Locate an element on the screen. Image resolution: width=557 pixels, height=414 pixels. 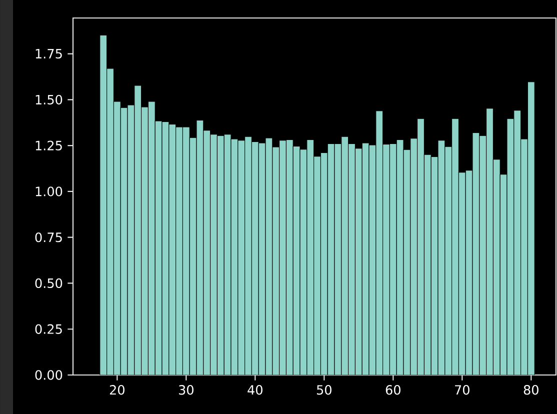
y-tick-label: 0.75 is located at coordinates (48, 237).